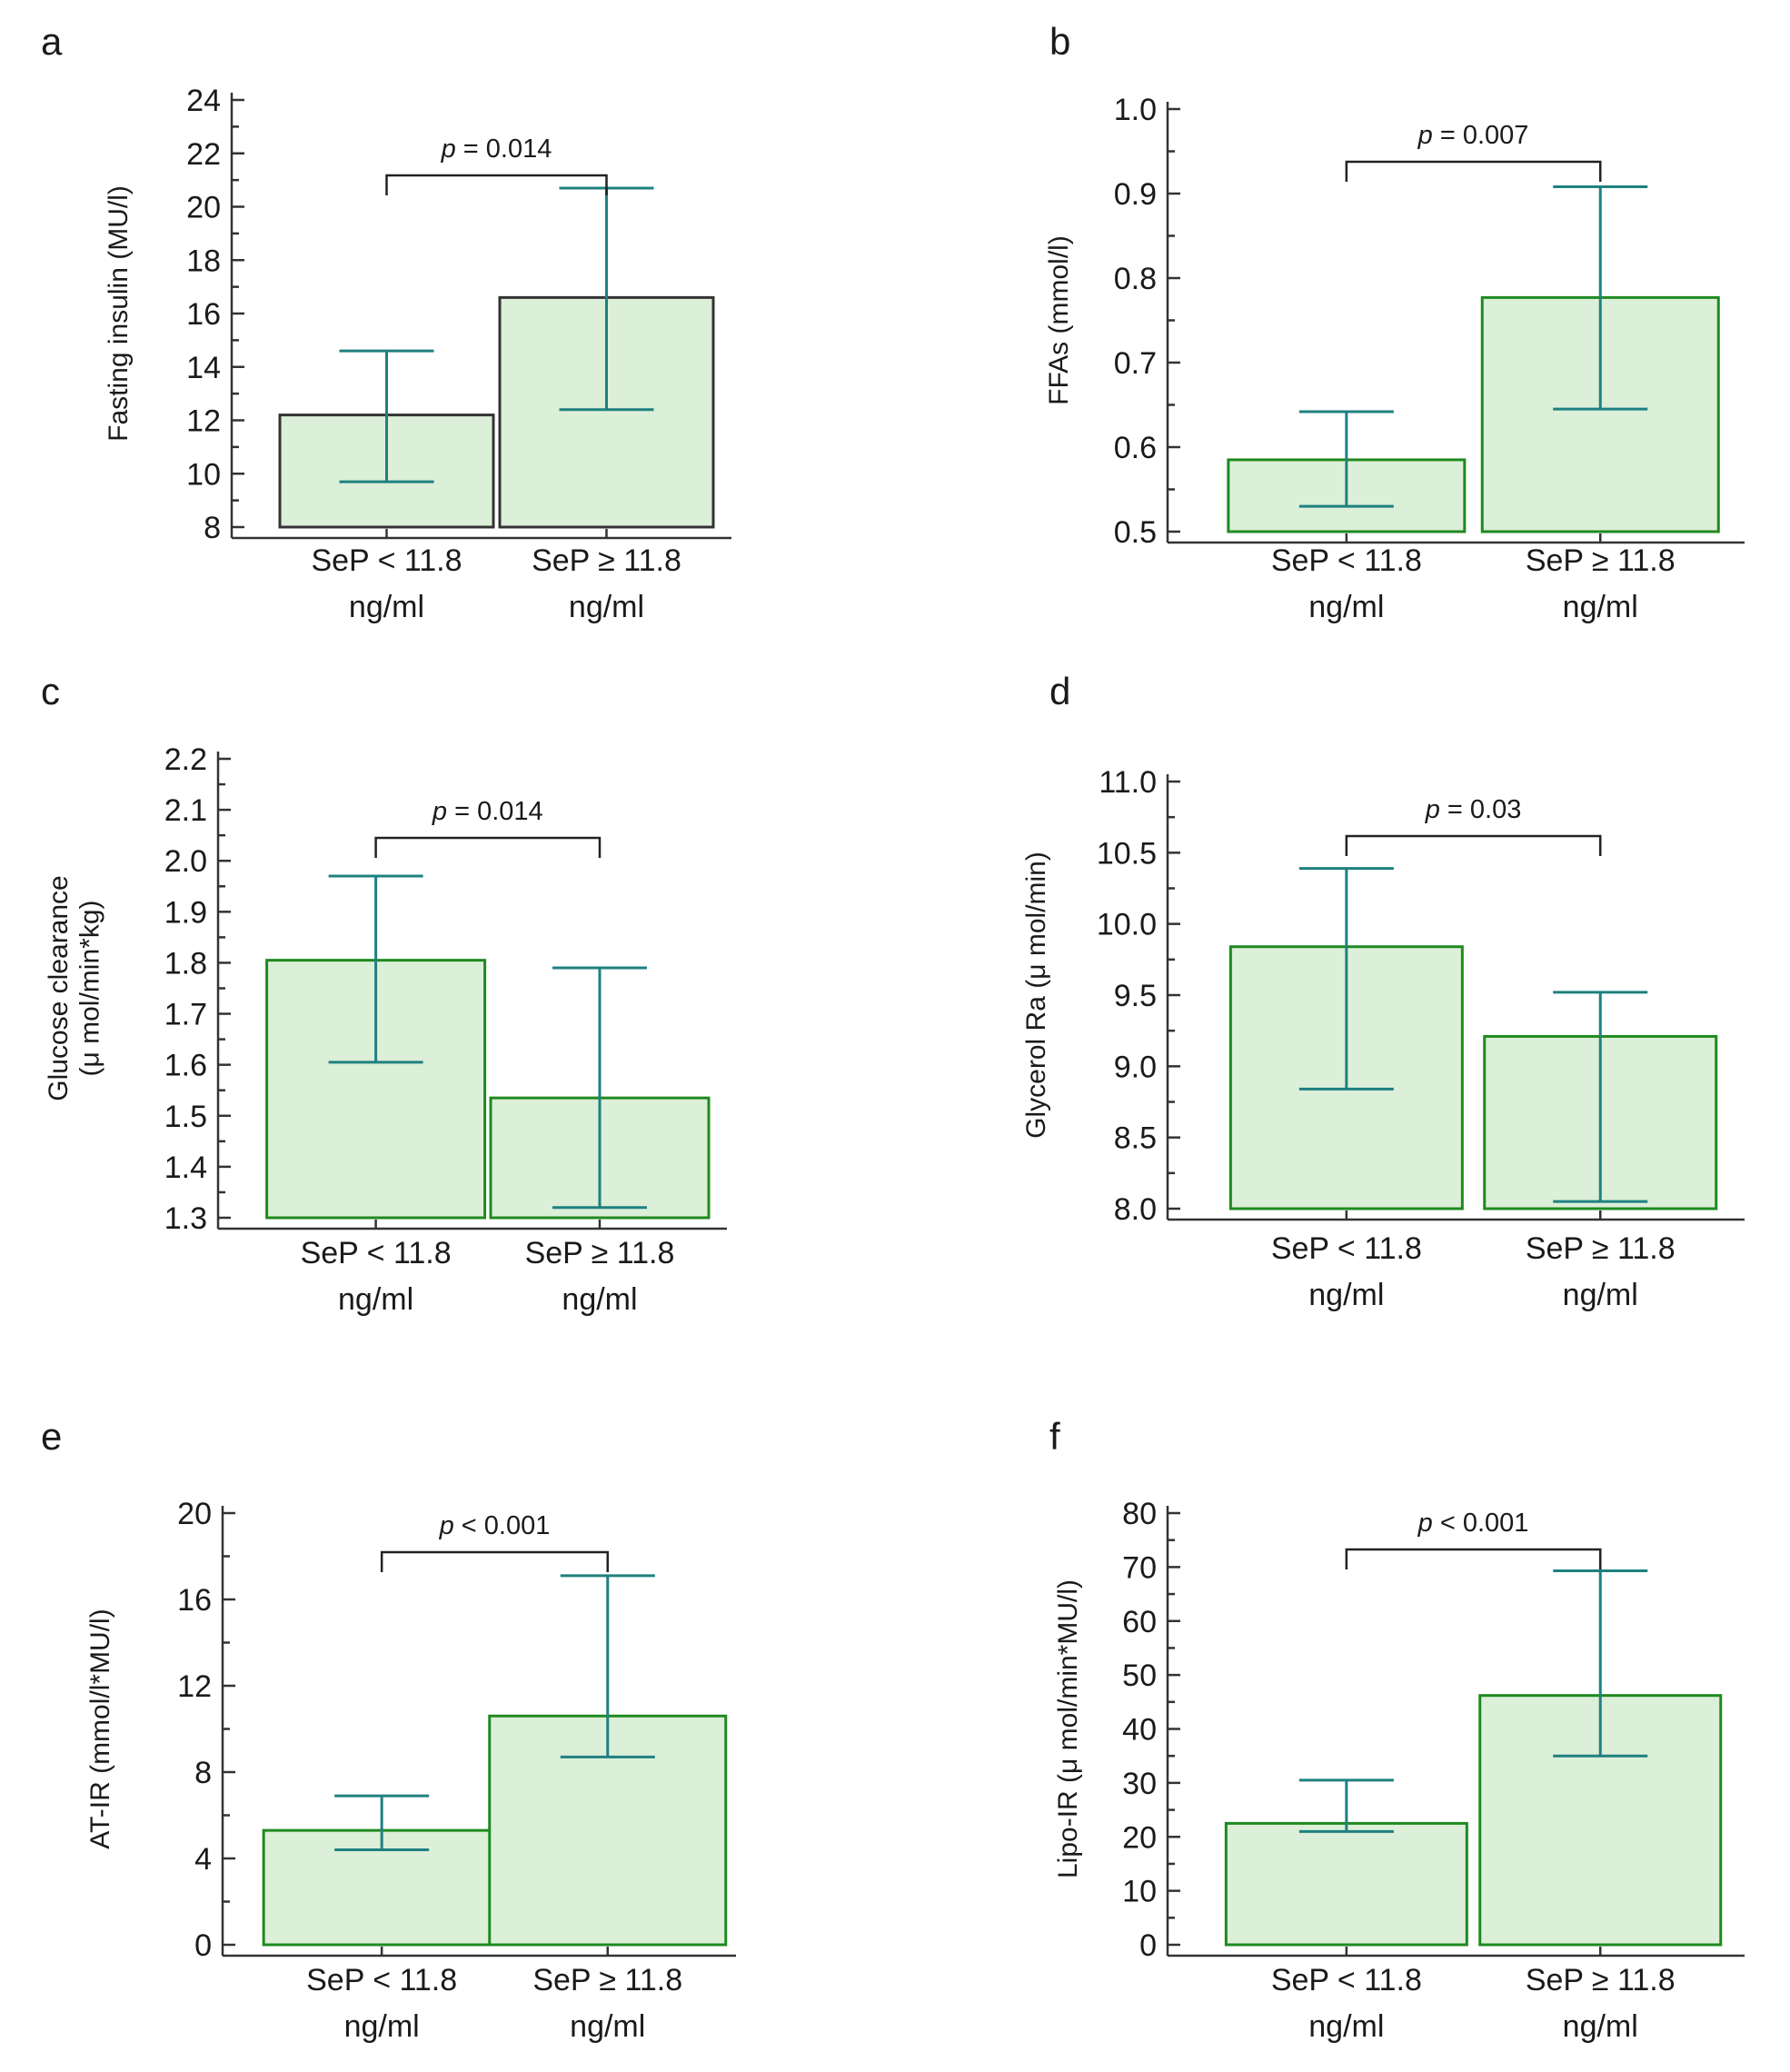 Image resolution: width=1790 pixels, height=2072 pixels. What do you see at coordinates (1135, 279) in the screenshot?
I see `y-tick-label: 0.8` at bounding box center [1135, 279].